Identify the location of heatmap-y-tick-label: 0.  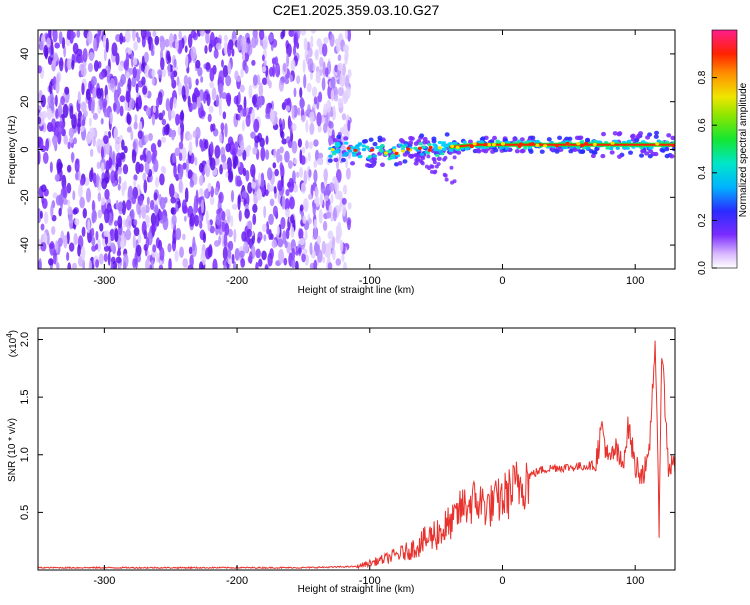
(25, 149).